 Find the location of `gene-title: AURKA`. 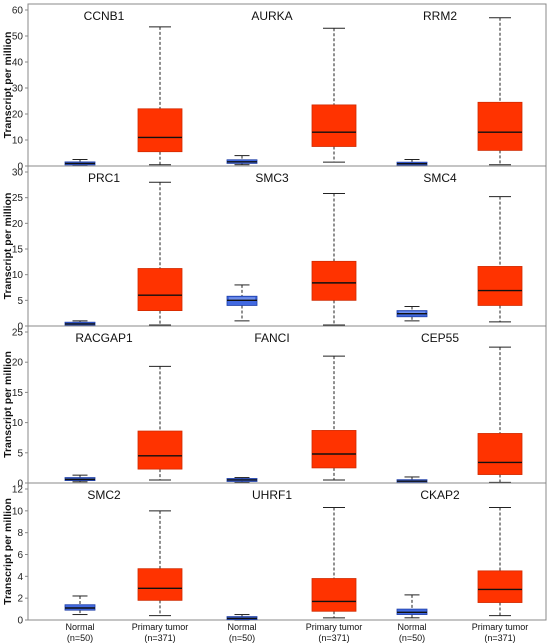

gene-title: AURKA is located at coordinates (271, 16).